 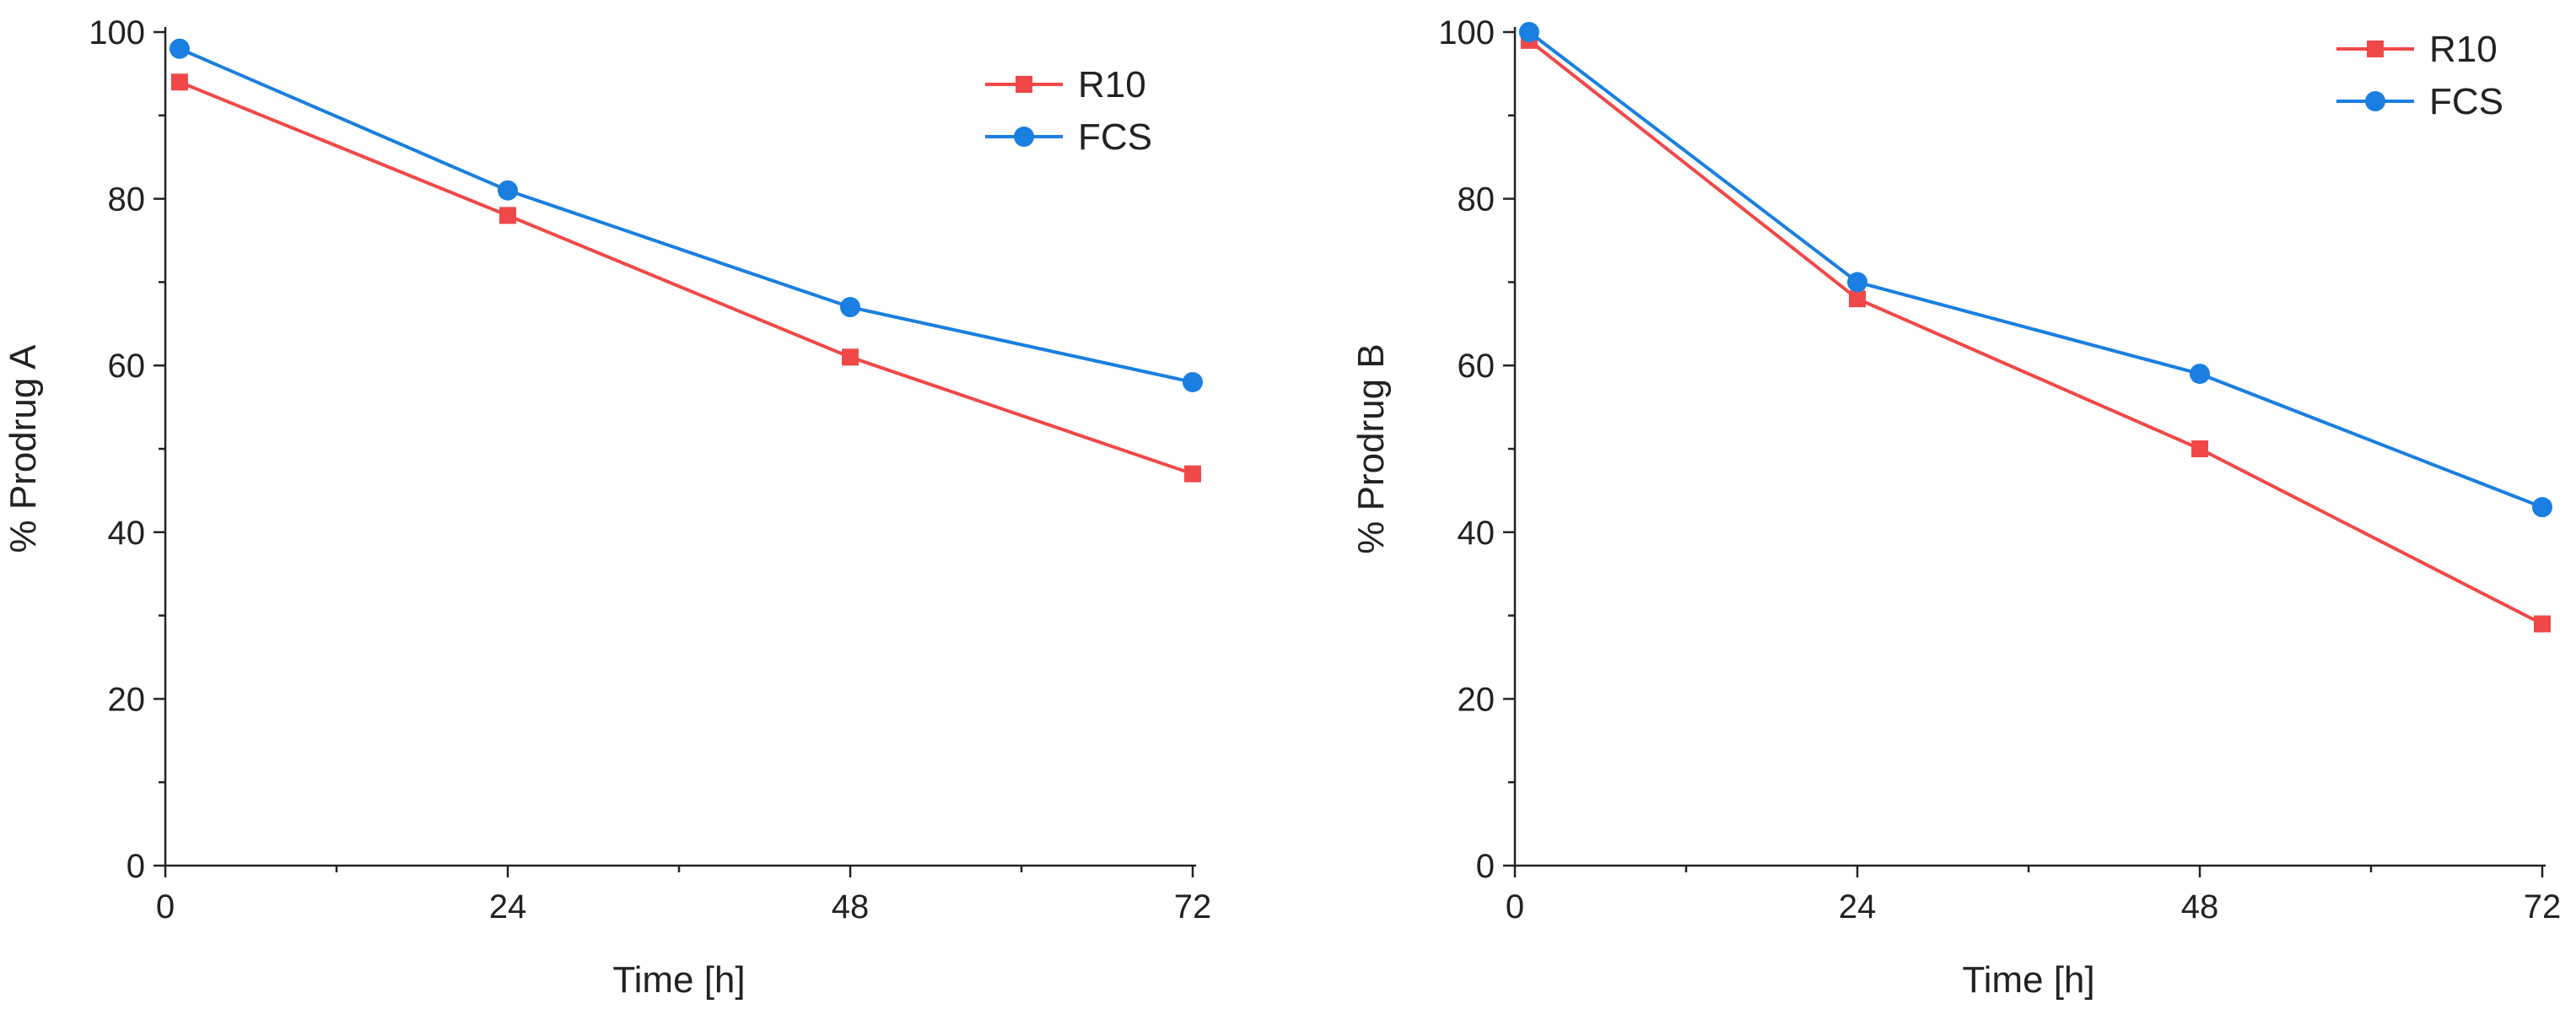 I want to click on series-fcs, so click(x=686, y=215).